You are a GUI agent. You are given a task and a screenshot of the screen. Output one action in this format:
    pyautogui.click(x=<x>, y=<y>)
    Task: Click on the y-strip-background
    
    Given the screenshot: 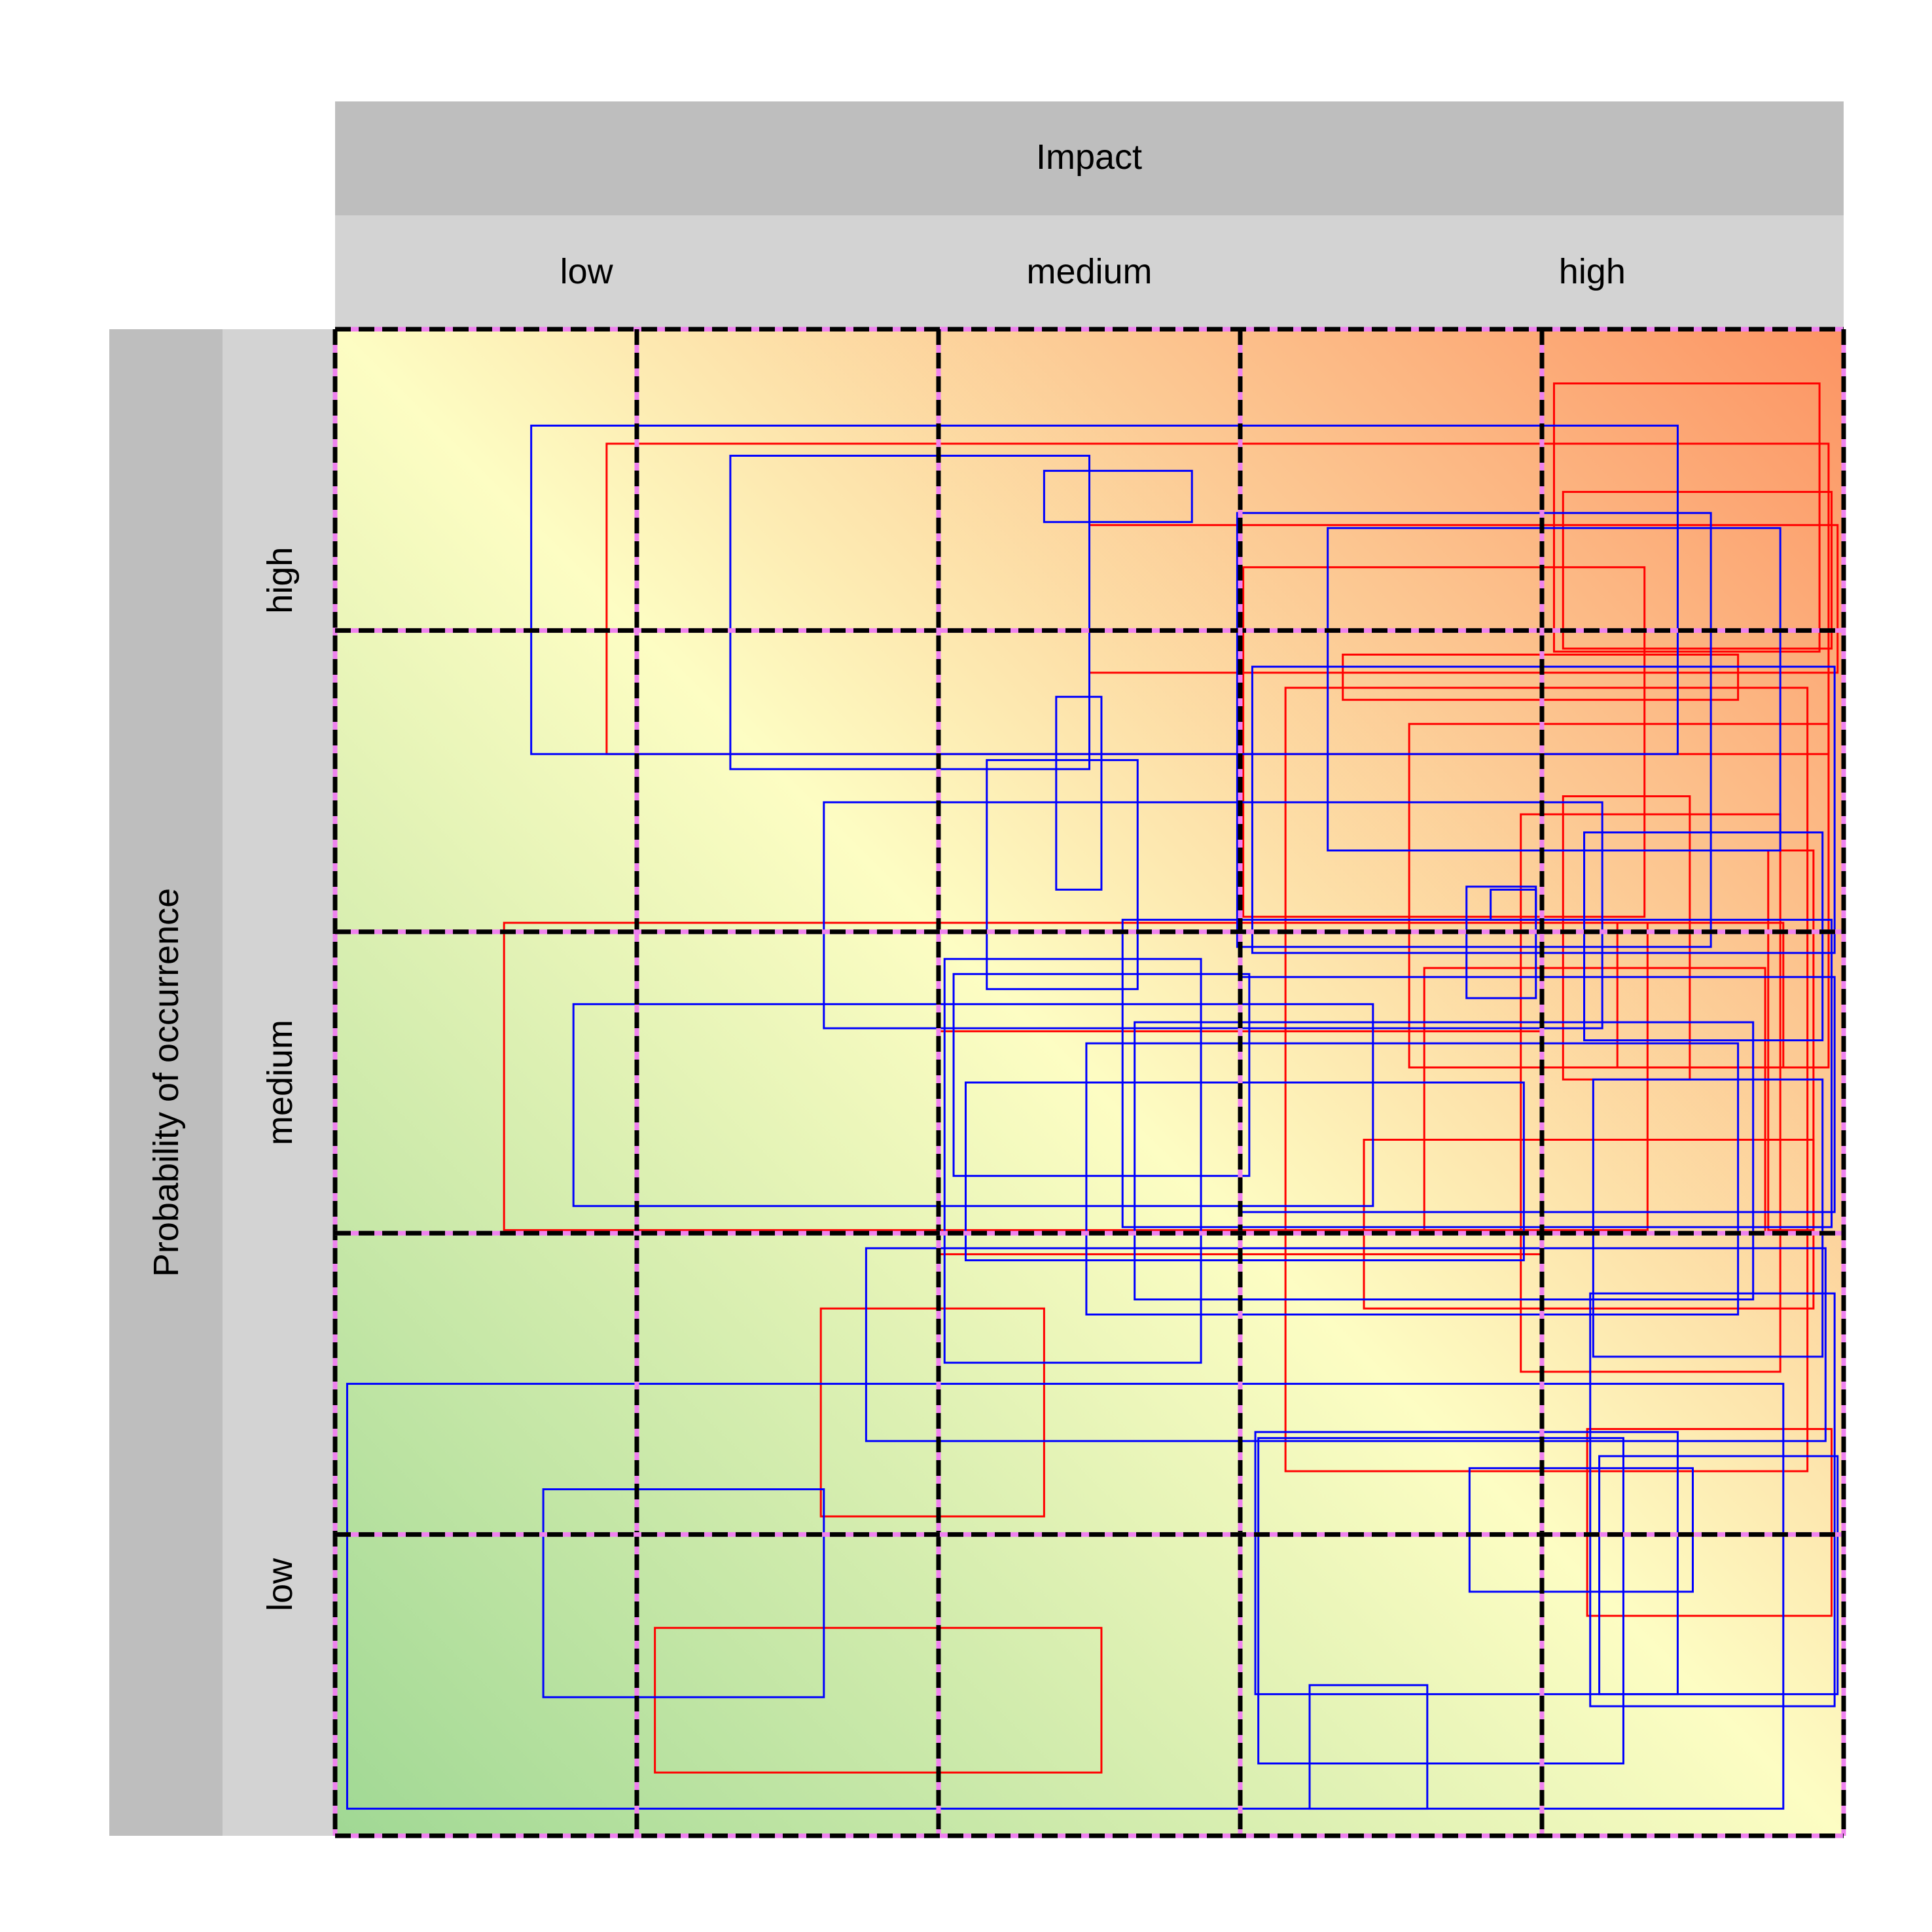 What is the action you would take?
    pyautogui.click(x=166, y=1082)
    